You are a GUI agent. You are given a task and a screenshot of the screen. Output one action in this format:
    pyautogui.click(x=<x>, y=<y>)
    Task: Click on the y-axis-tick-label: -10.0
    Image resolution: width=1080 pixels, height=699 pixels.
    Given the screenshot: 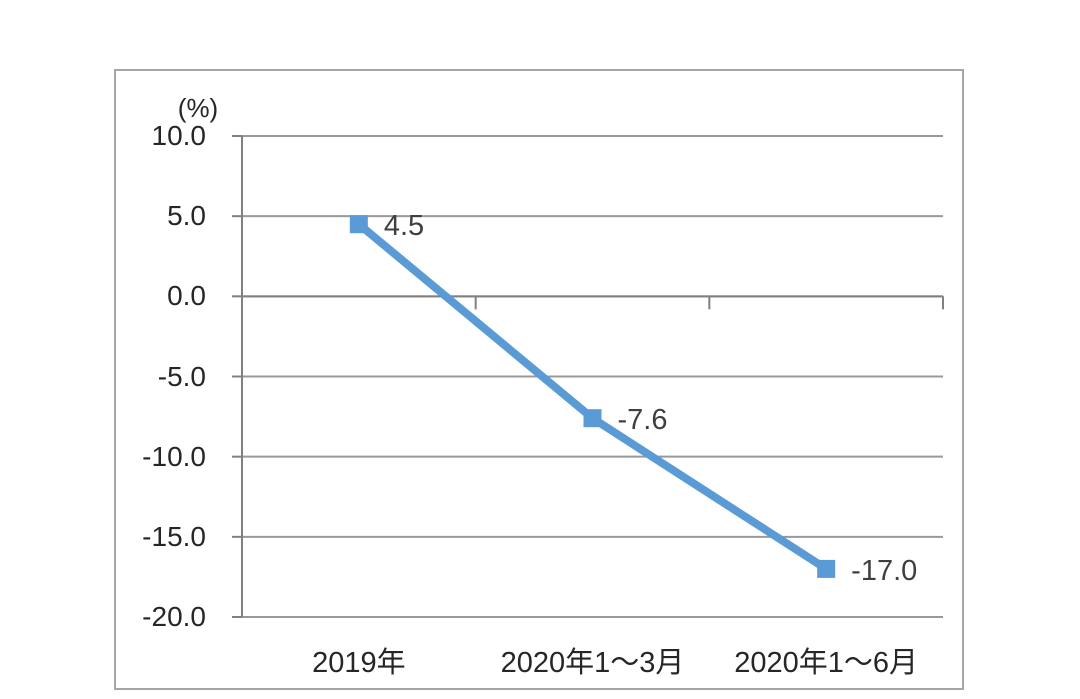 What is the action you would take?
    pyautogui.click(x=174, y=456)
    